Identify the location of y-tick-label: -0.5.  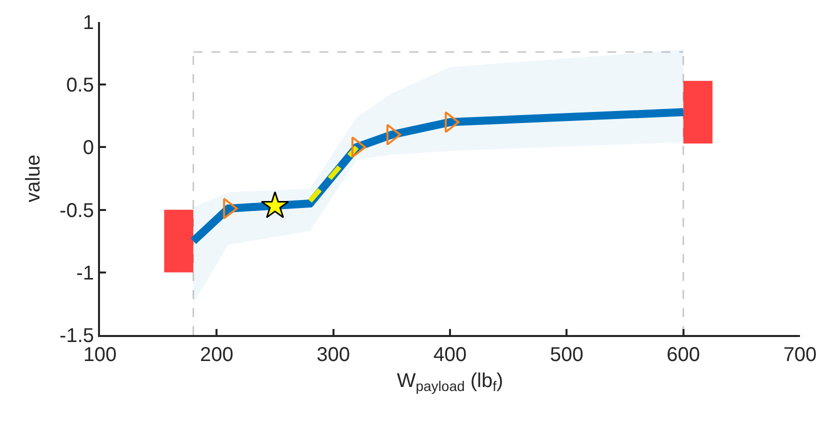
(77, 211).